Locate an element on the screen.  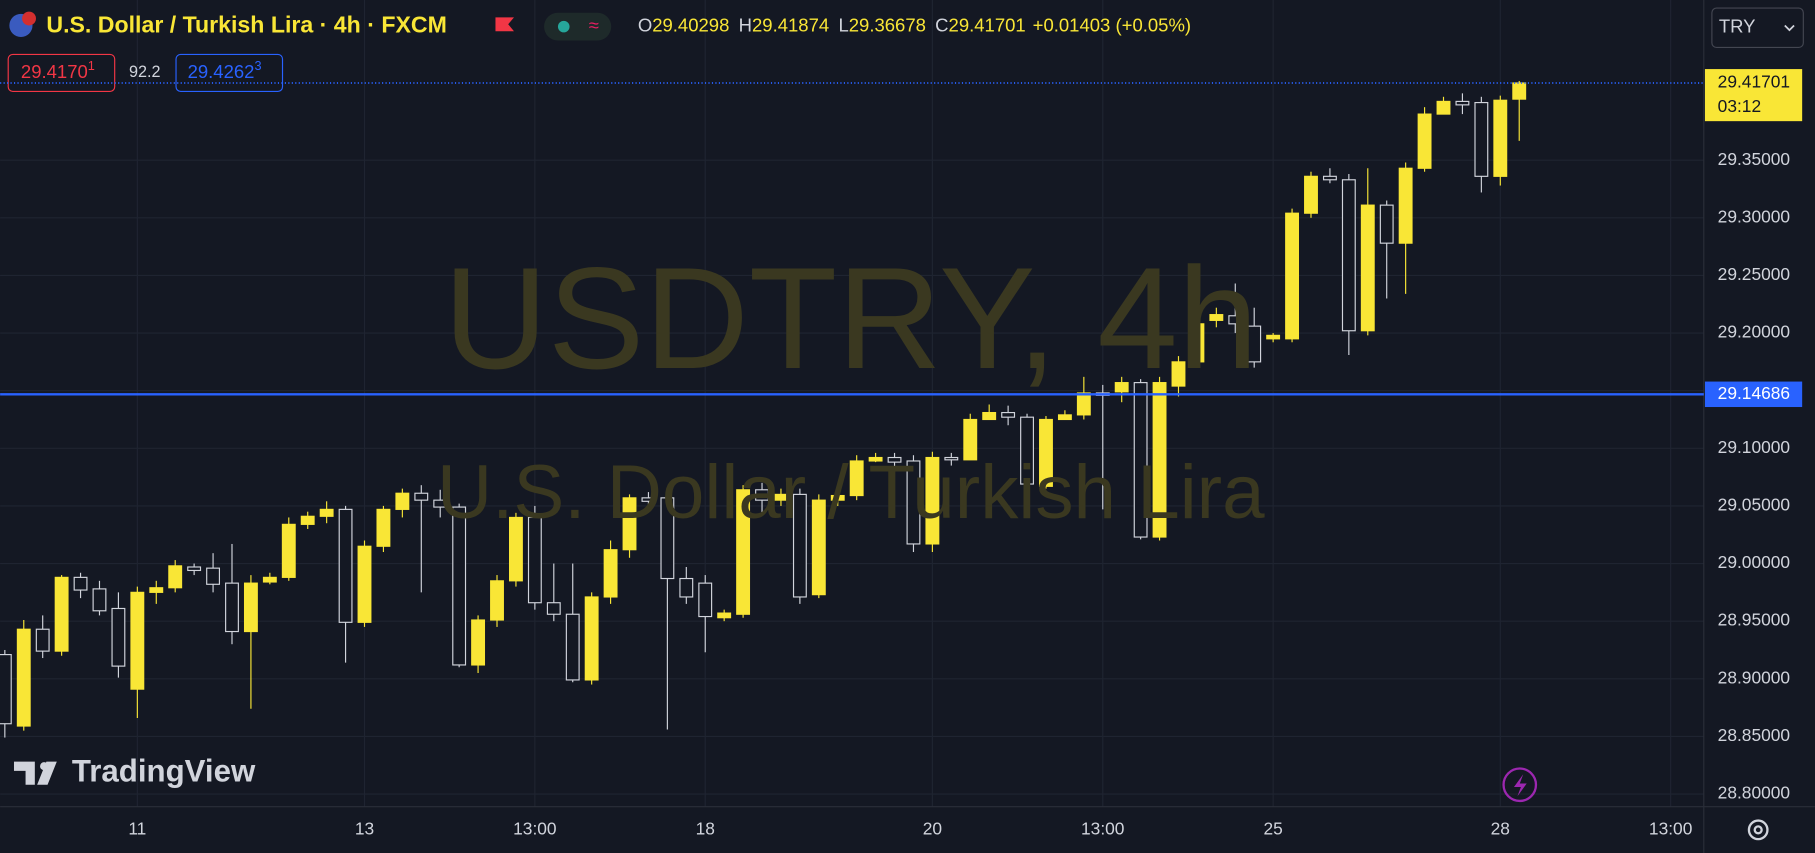
watermark-symbol: USDTRY, 4h is located at coordinates (850, 318).